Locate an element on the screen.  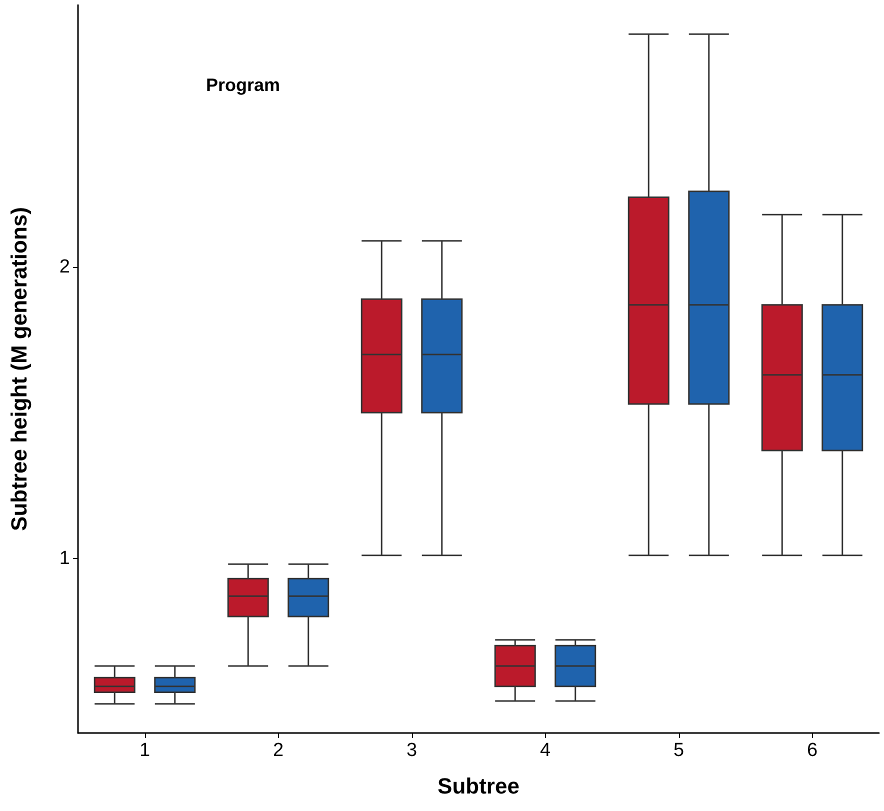
legend-title: Program is located at coordinates (243, 85).